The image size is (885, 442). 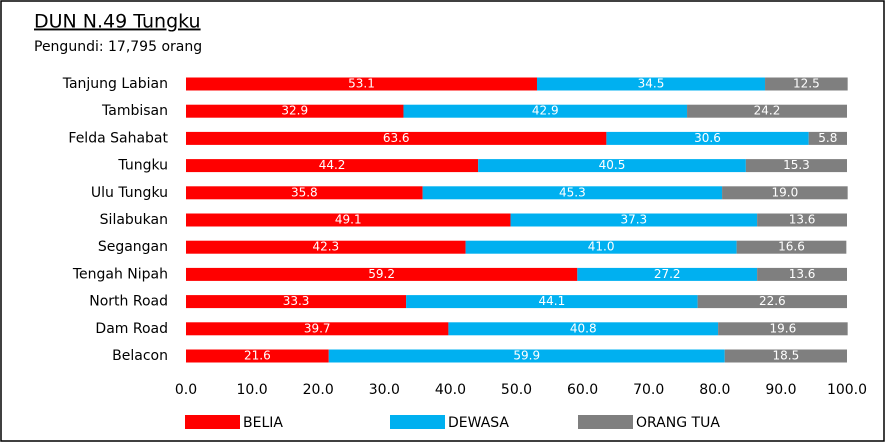 I want to click on y-tick-label: Belacon, so click(x=140, y=356).